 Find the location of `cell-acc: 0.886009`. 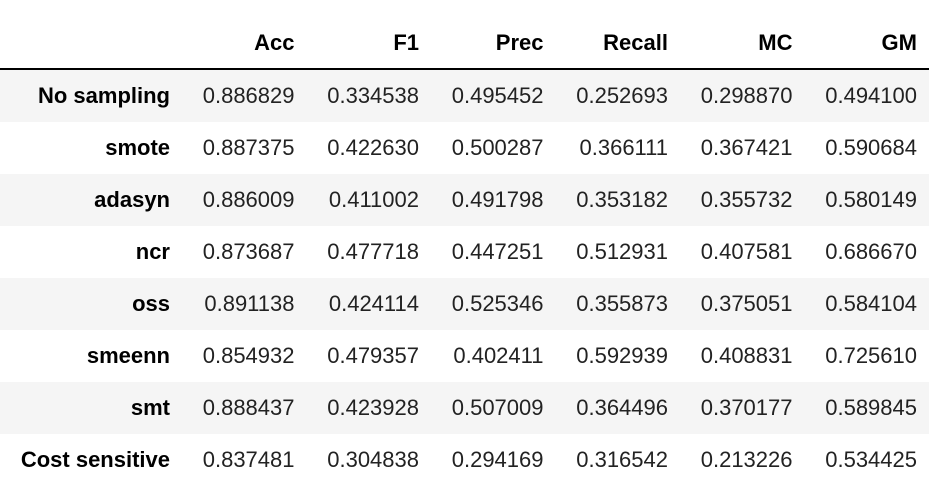

cell-acc: 0.886009 is located at coordinates (244, 200).